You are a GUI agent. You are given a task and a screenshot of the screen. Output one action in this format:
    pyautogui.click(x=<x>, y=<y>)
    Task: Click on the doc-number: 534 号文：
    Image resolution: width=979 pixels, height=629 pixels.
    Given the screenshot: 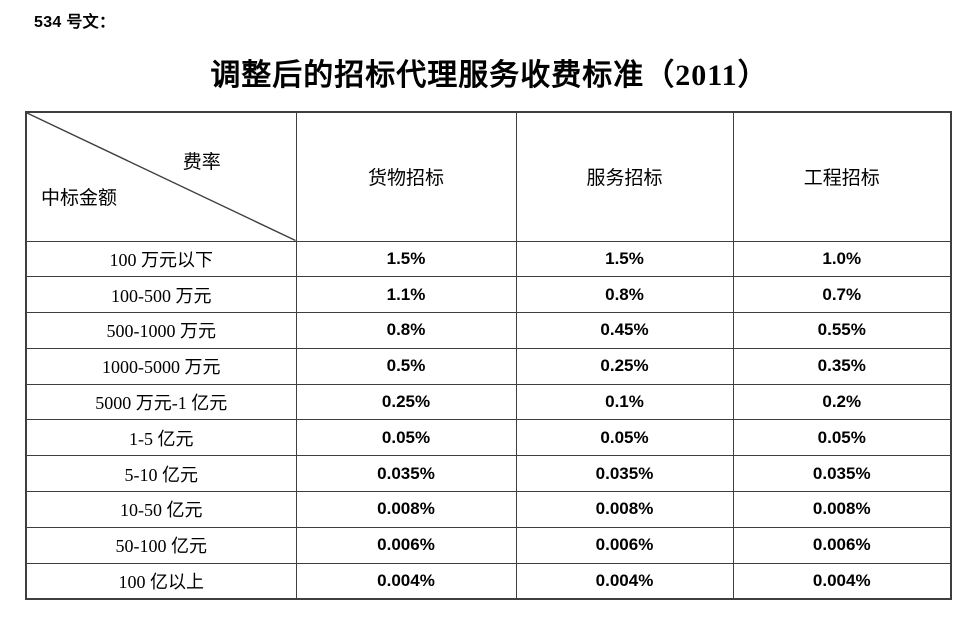 What is the action you would take?
    pyautogui.click(x=75, y=22)
    